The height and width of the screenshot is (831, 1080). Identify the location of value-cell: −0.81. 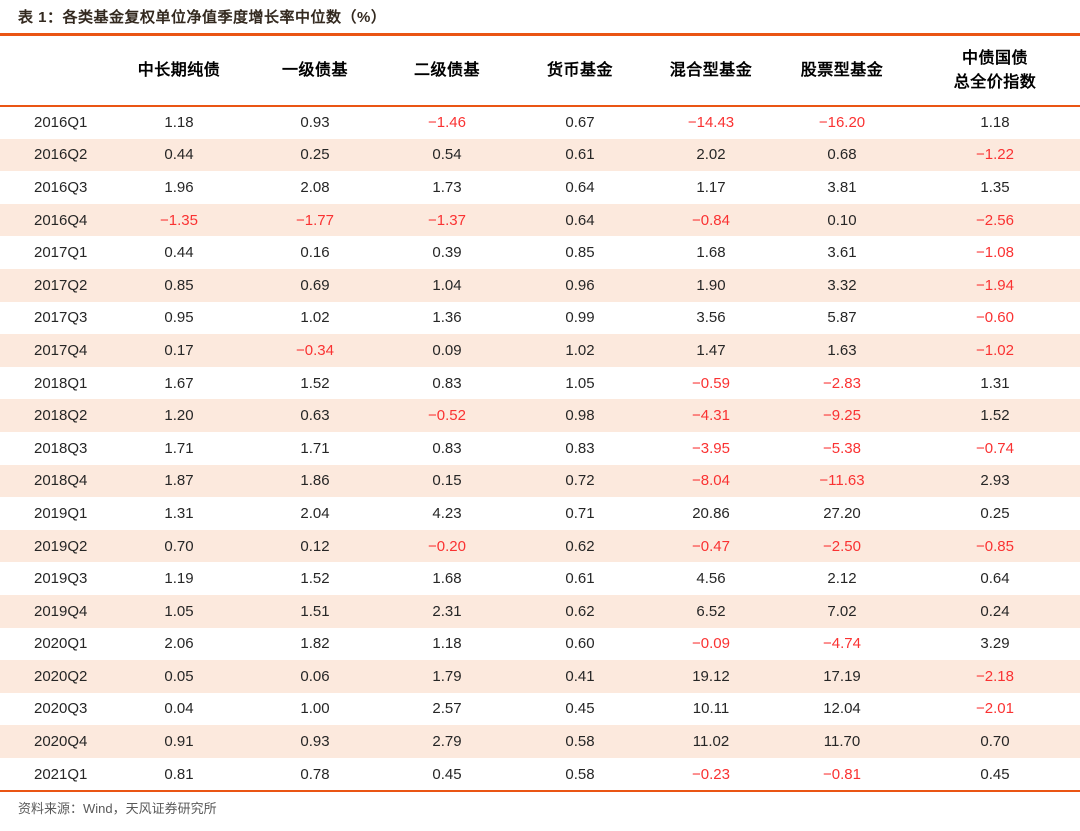
(842, 774).